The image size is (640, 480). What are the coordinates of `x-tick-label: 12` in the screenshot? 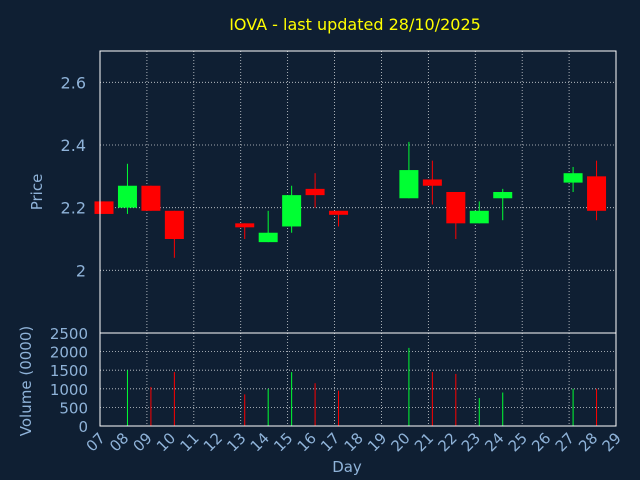 It's located at (213, 442).